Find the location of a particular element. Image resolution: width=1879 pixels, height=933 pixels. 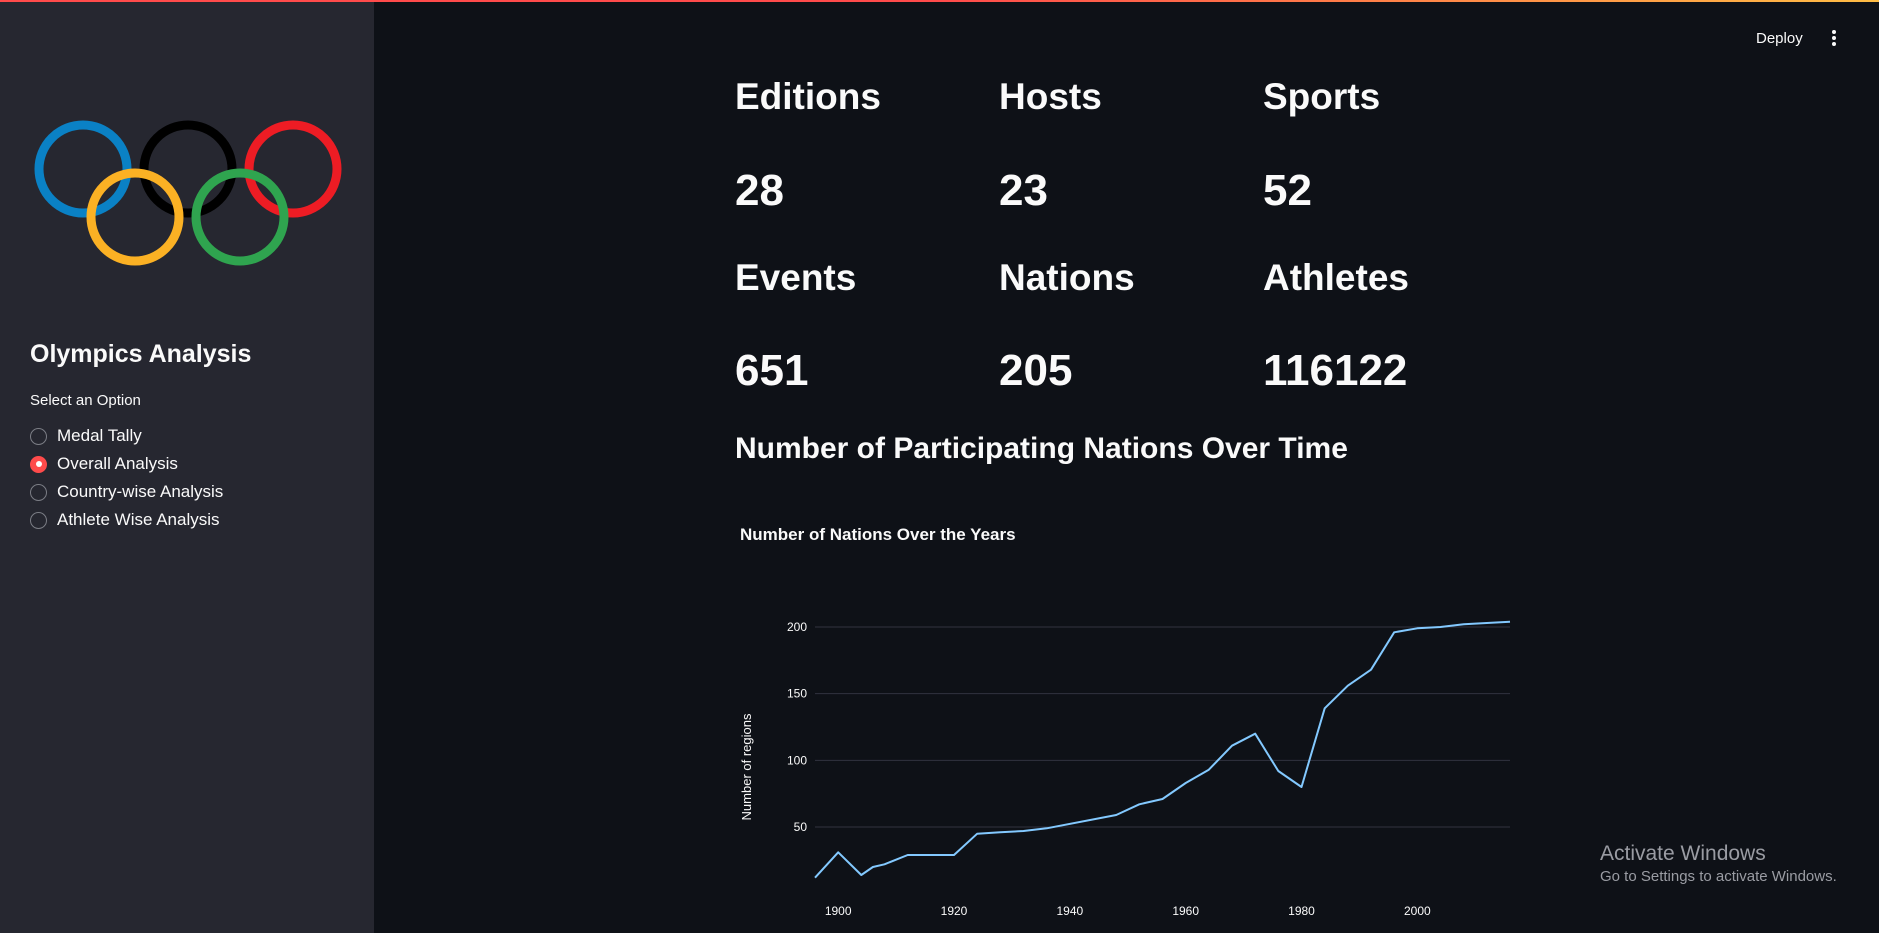

radio-option-country-wise-analysis: Country-wise Analysis is located at coordinates (126, 492).